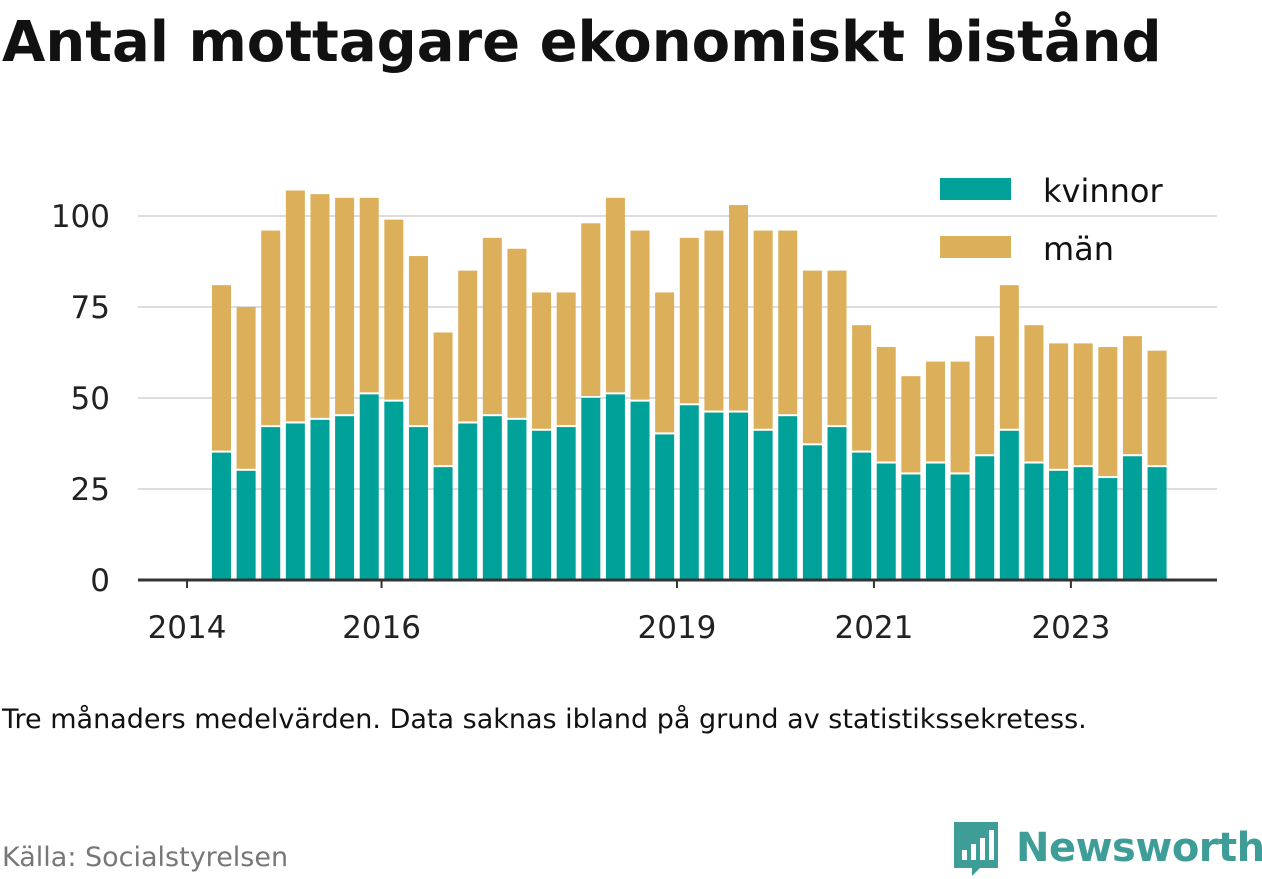 This screenshot has height=879, width=1262. What do you see at coordinates (1070, 628) in the screenshot?
I see `x-tick-label: 2023` at bounding box center [1070, 628].